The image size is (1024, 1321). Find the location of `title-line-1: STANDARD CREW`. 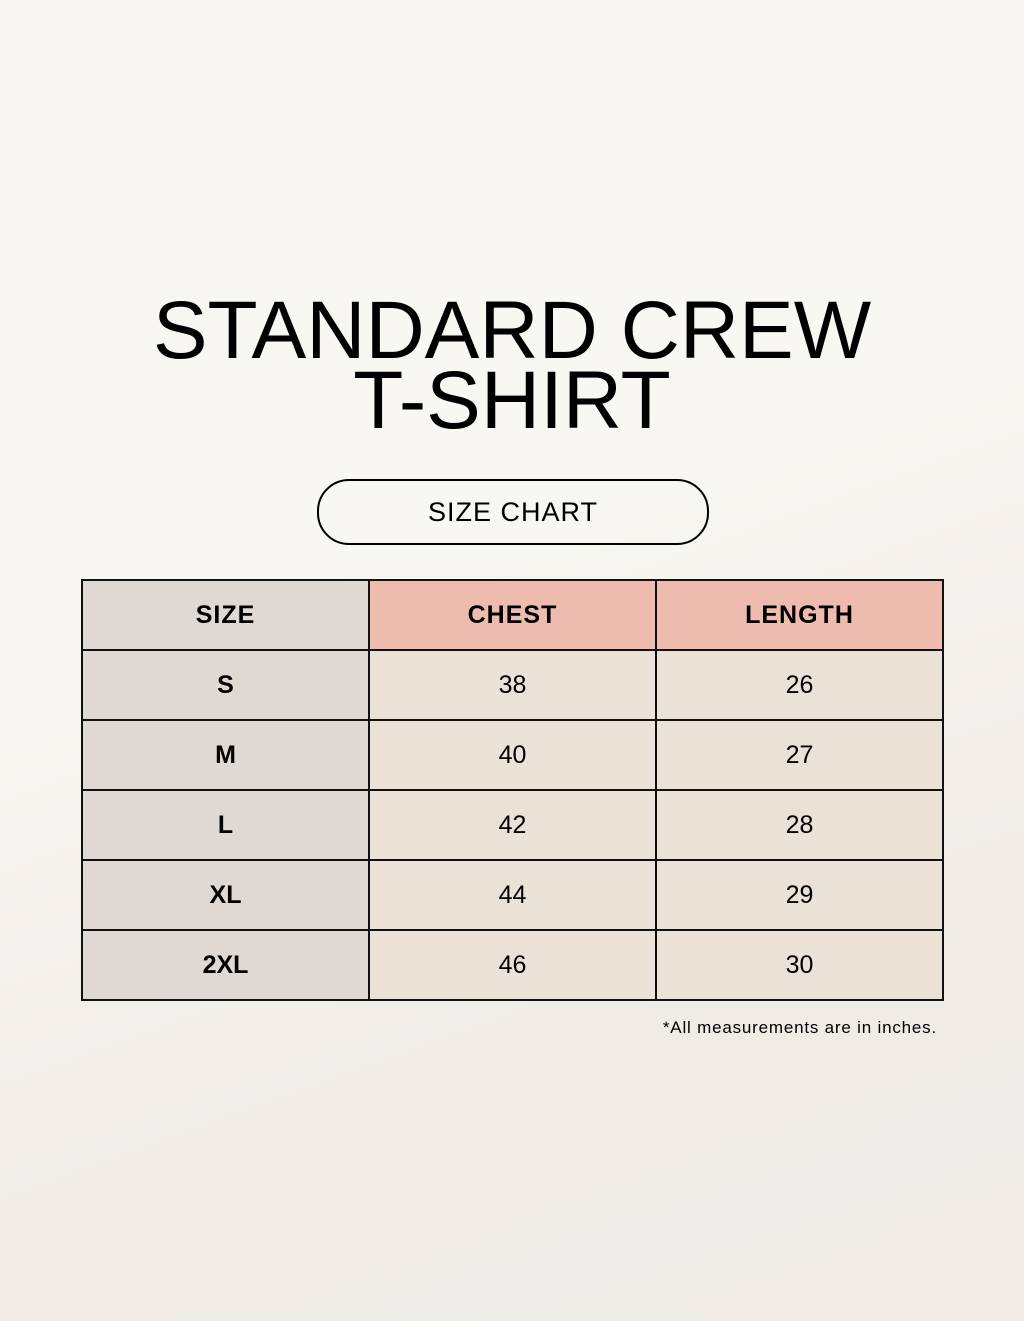

title-line-1: STANDARD CREW is located at coordinates (512, 330).